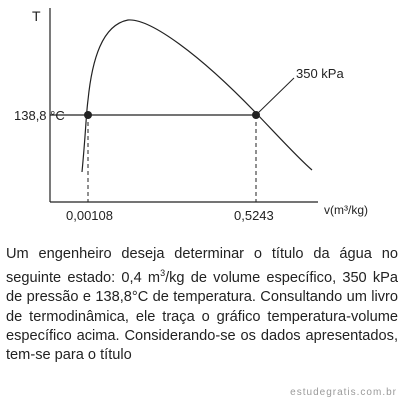 Image resolution: width=402 pixels, height=403 pixels. What do you see at coordinates (88, 115) in the screenshot?
I see `saturated-liquid-point` at bounding box center [88, 115].